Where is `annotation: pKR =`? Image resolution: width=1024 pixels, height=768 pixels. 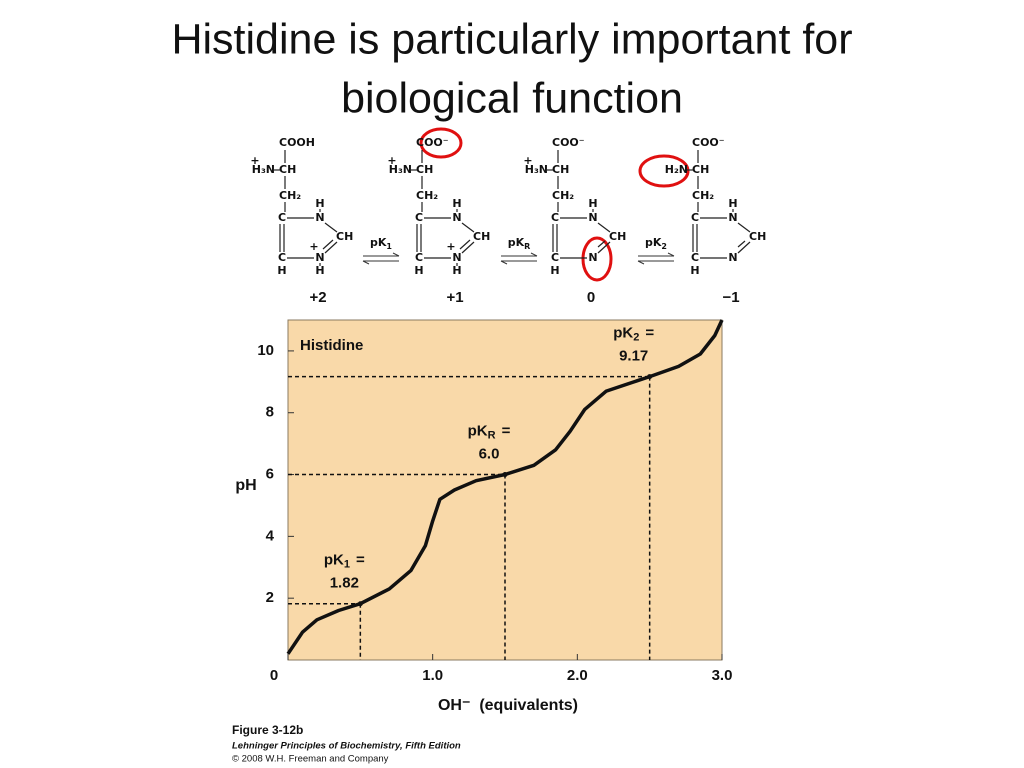
annotation: pKR = is located at coordinates (489, 432).